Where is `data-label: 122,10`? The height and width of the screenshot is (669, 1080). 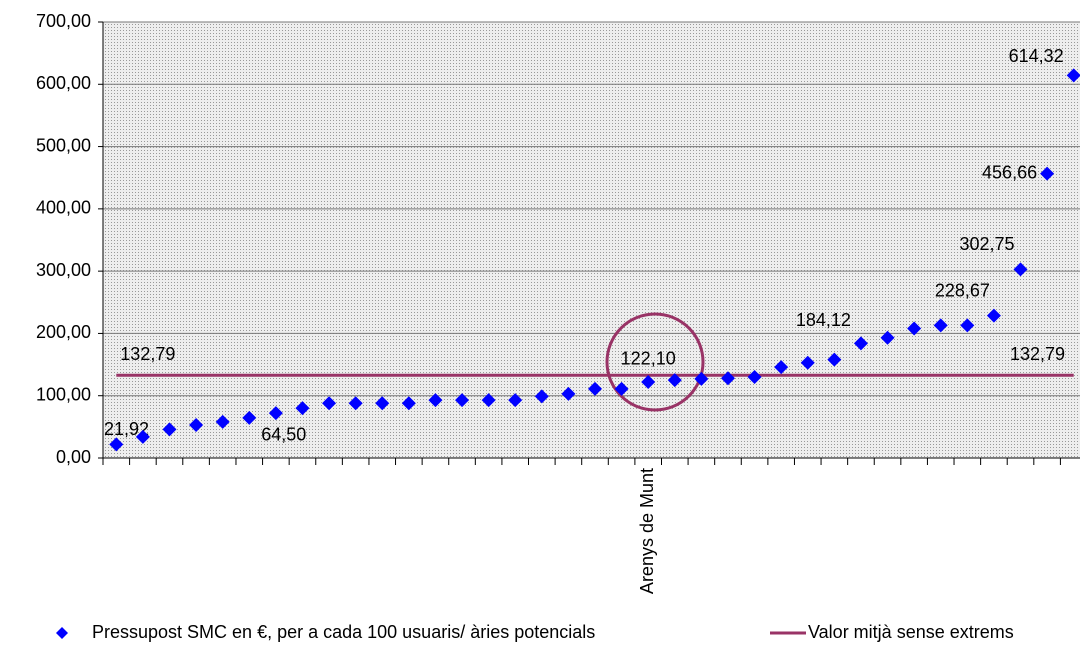
data-label: 122,10 is located at coordinates (648, 359).